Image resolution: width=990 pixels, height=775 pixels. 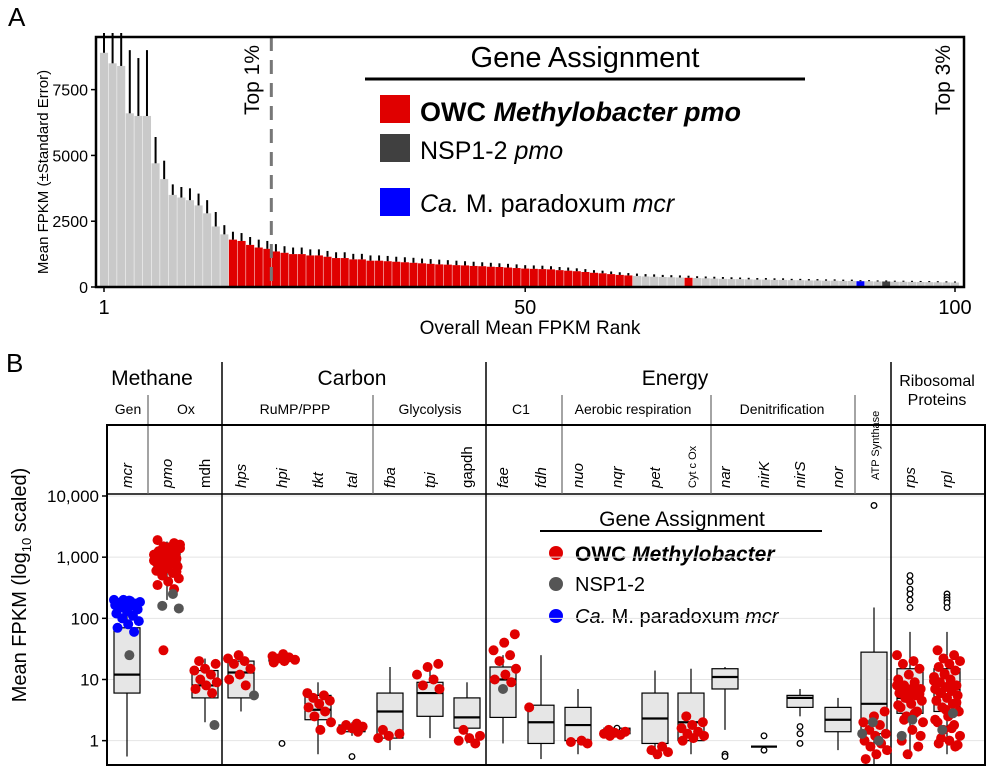 I want to click on group-ribosomal-line2: Proteins, so click(x=937, y=400).